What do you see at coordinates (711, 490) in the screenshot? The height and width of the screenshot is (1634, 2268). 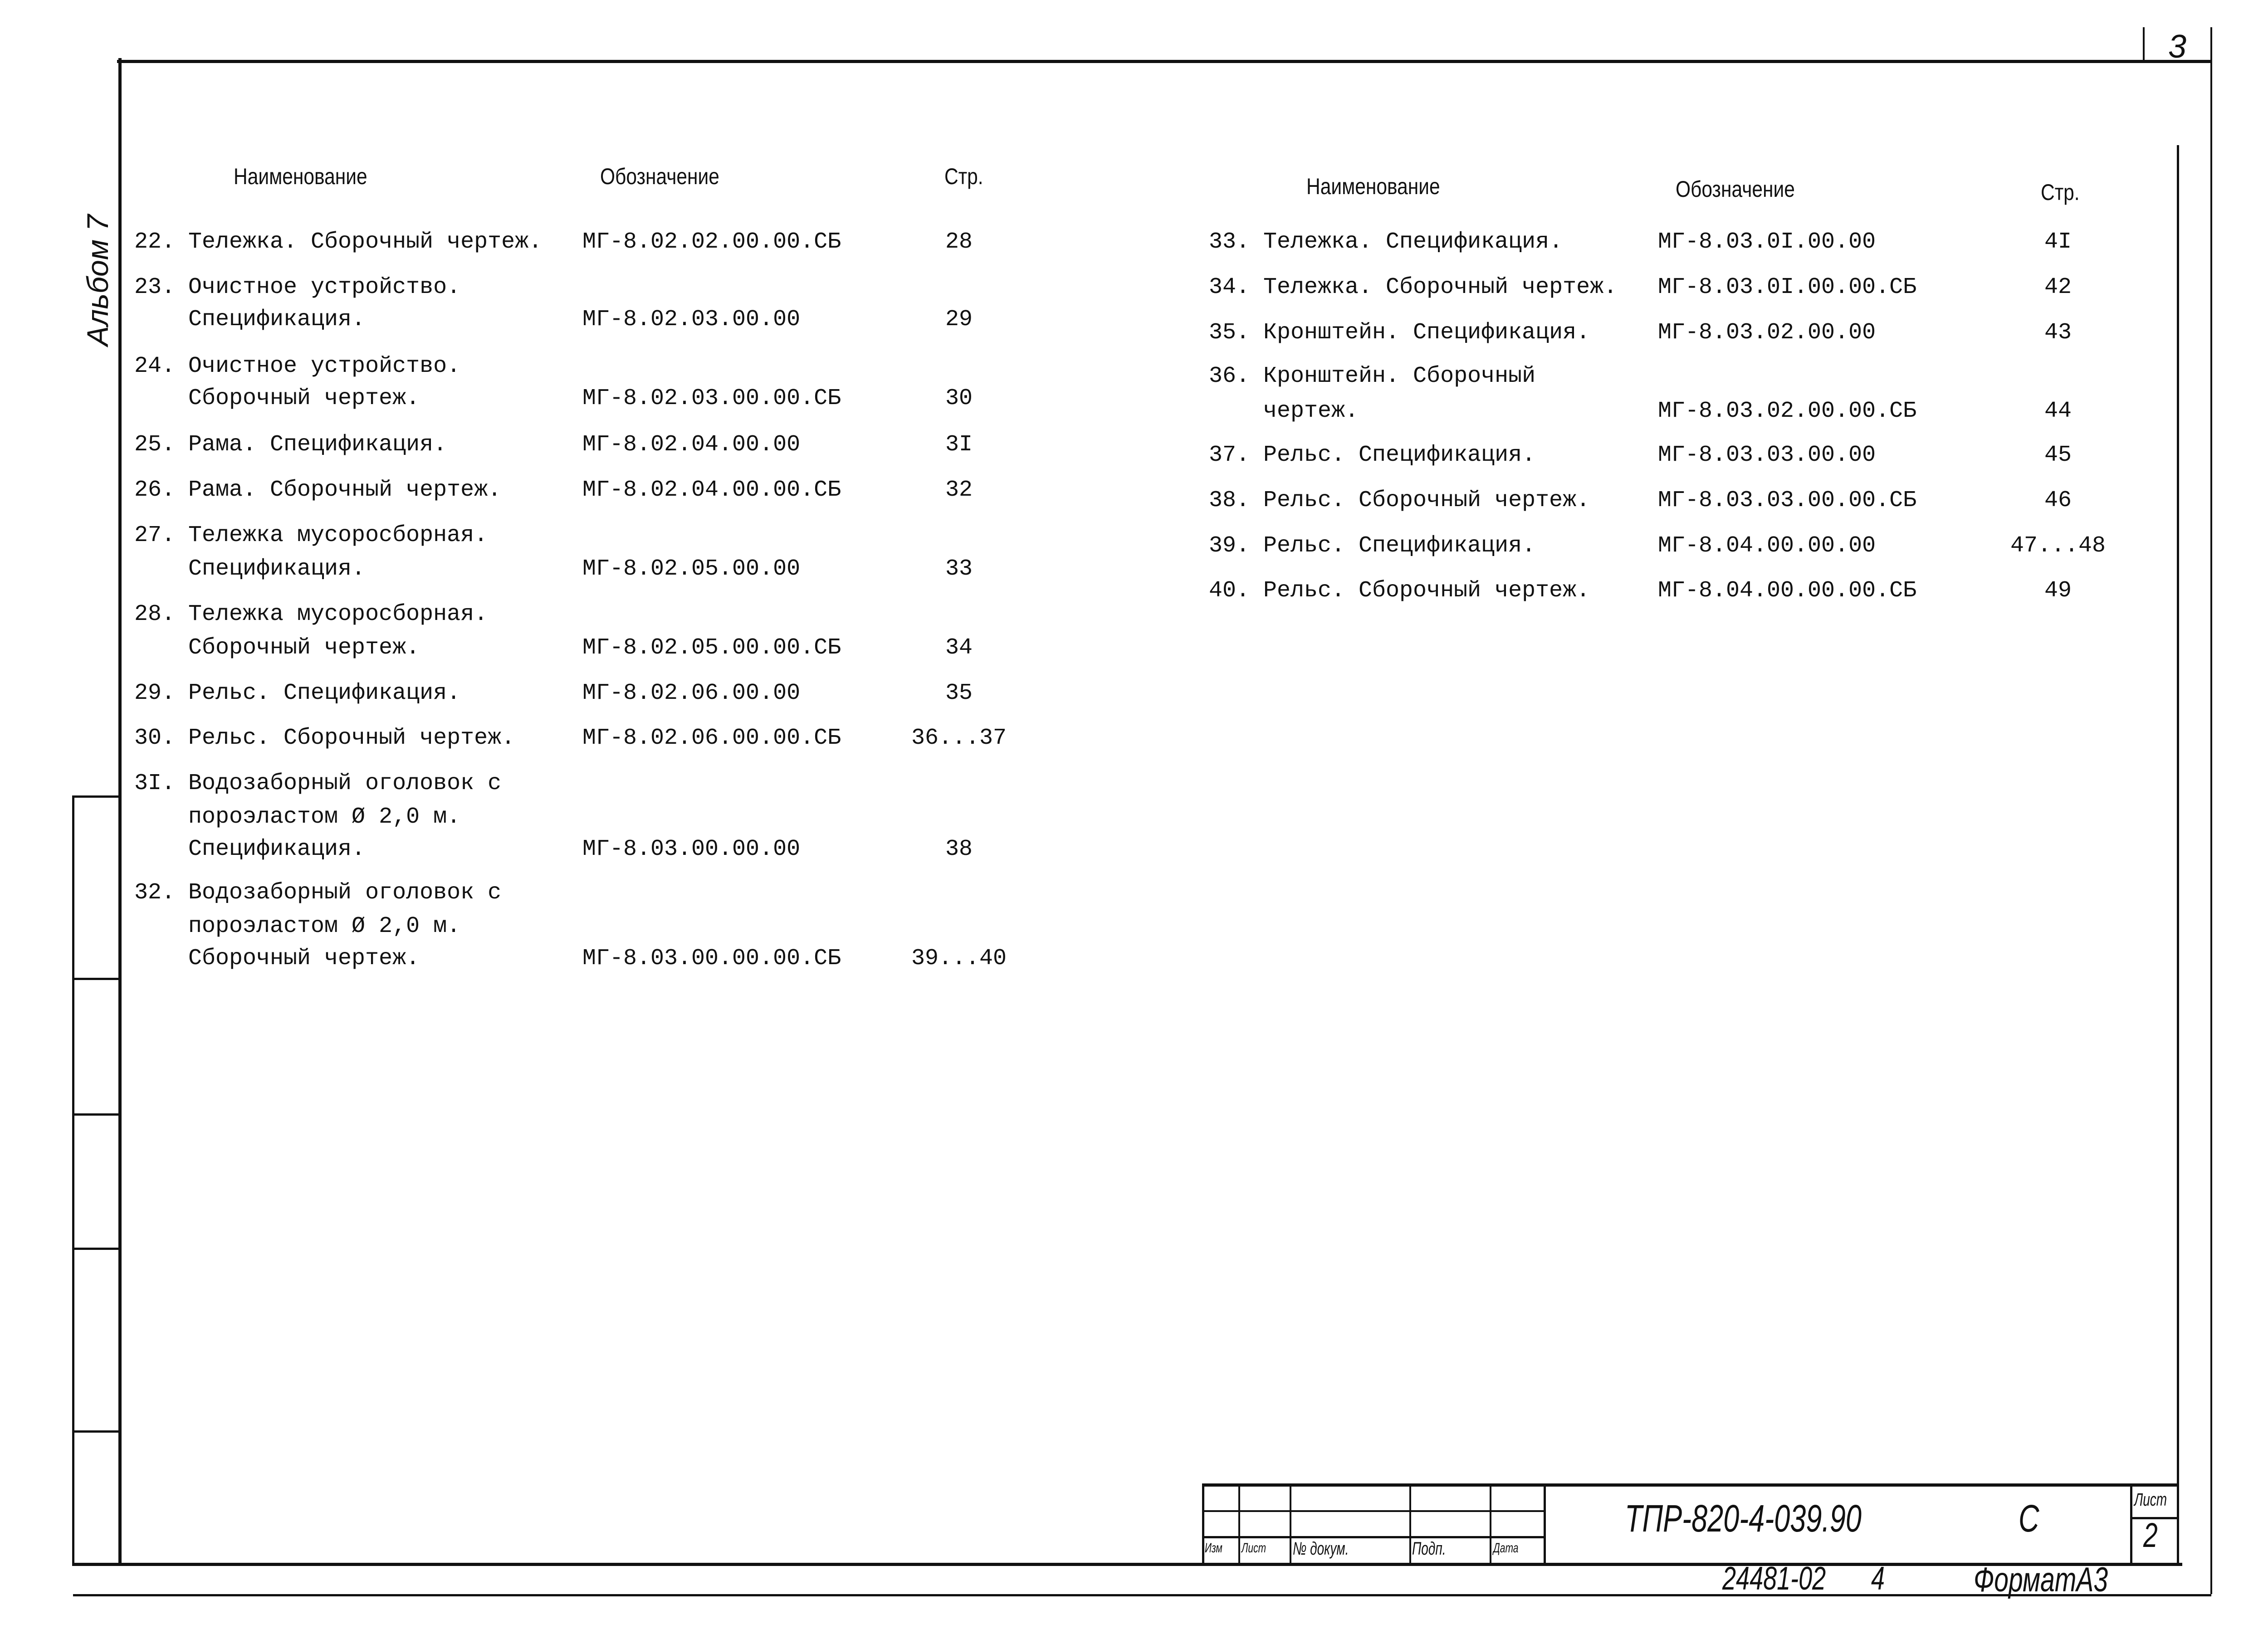 I see `row-designation: МГ-8.02.04.00.00.СБ` at bounding box center [711, 490].